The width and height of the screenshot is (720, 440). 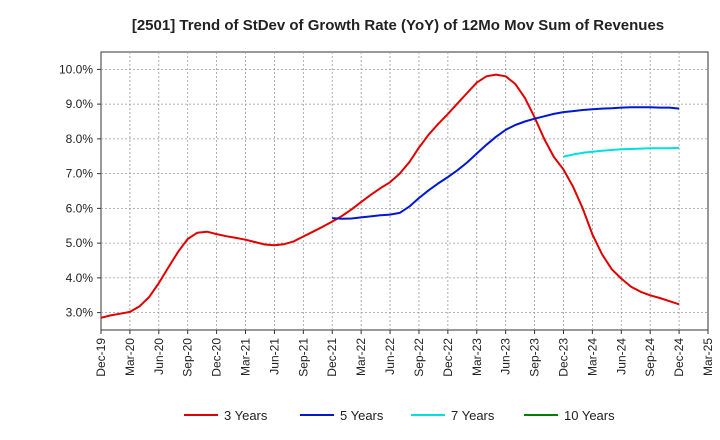 What do you see at coordinates (563, 357) in the screenshot?
I see `x-tick-label: Dec-23` at bounding box center [563, 357].